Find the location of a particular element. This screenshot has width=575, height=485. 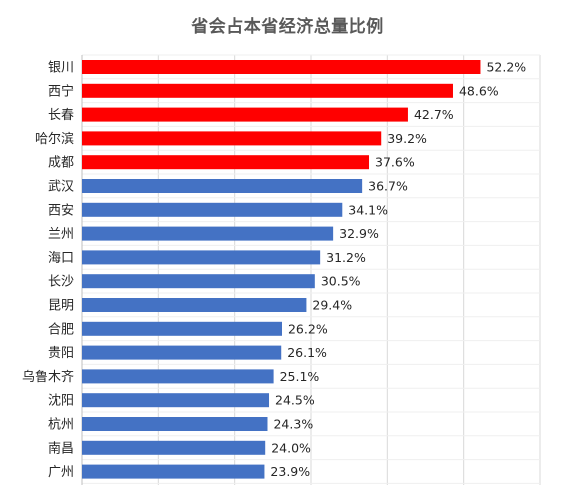

category-label: 银川 is located at coordinates (61, 68).